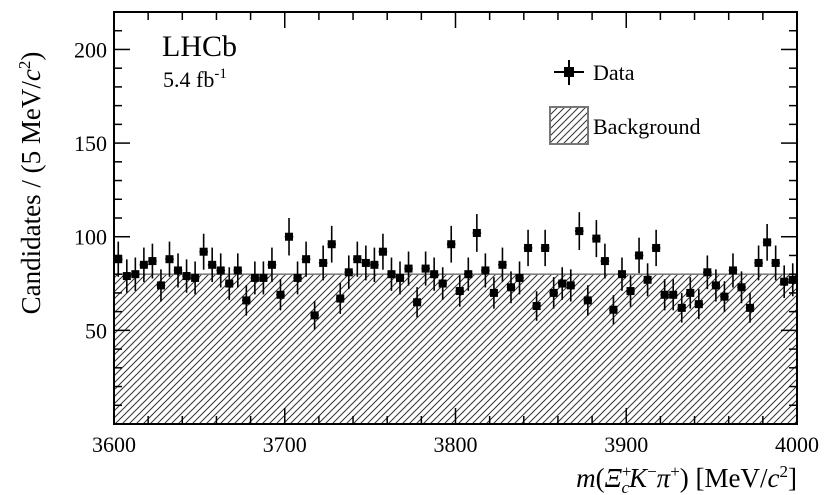 The image size is (827, 495). Describe the element at coordinates (30, 183) in the screenshot. I see `y-axis-title: Candidates / (5 MeV/c2)` at that location.